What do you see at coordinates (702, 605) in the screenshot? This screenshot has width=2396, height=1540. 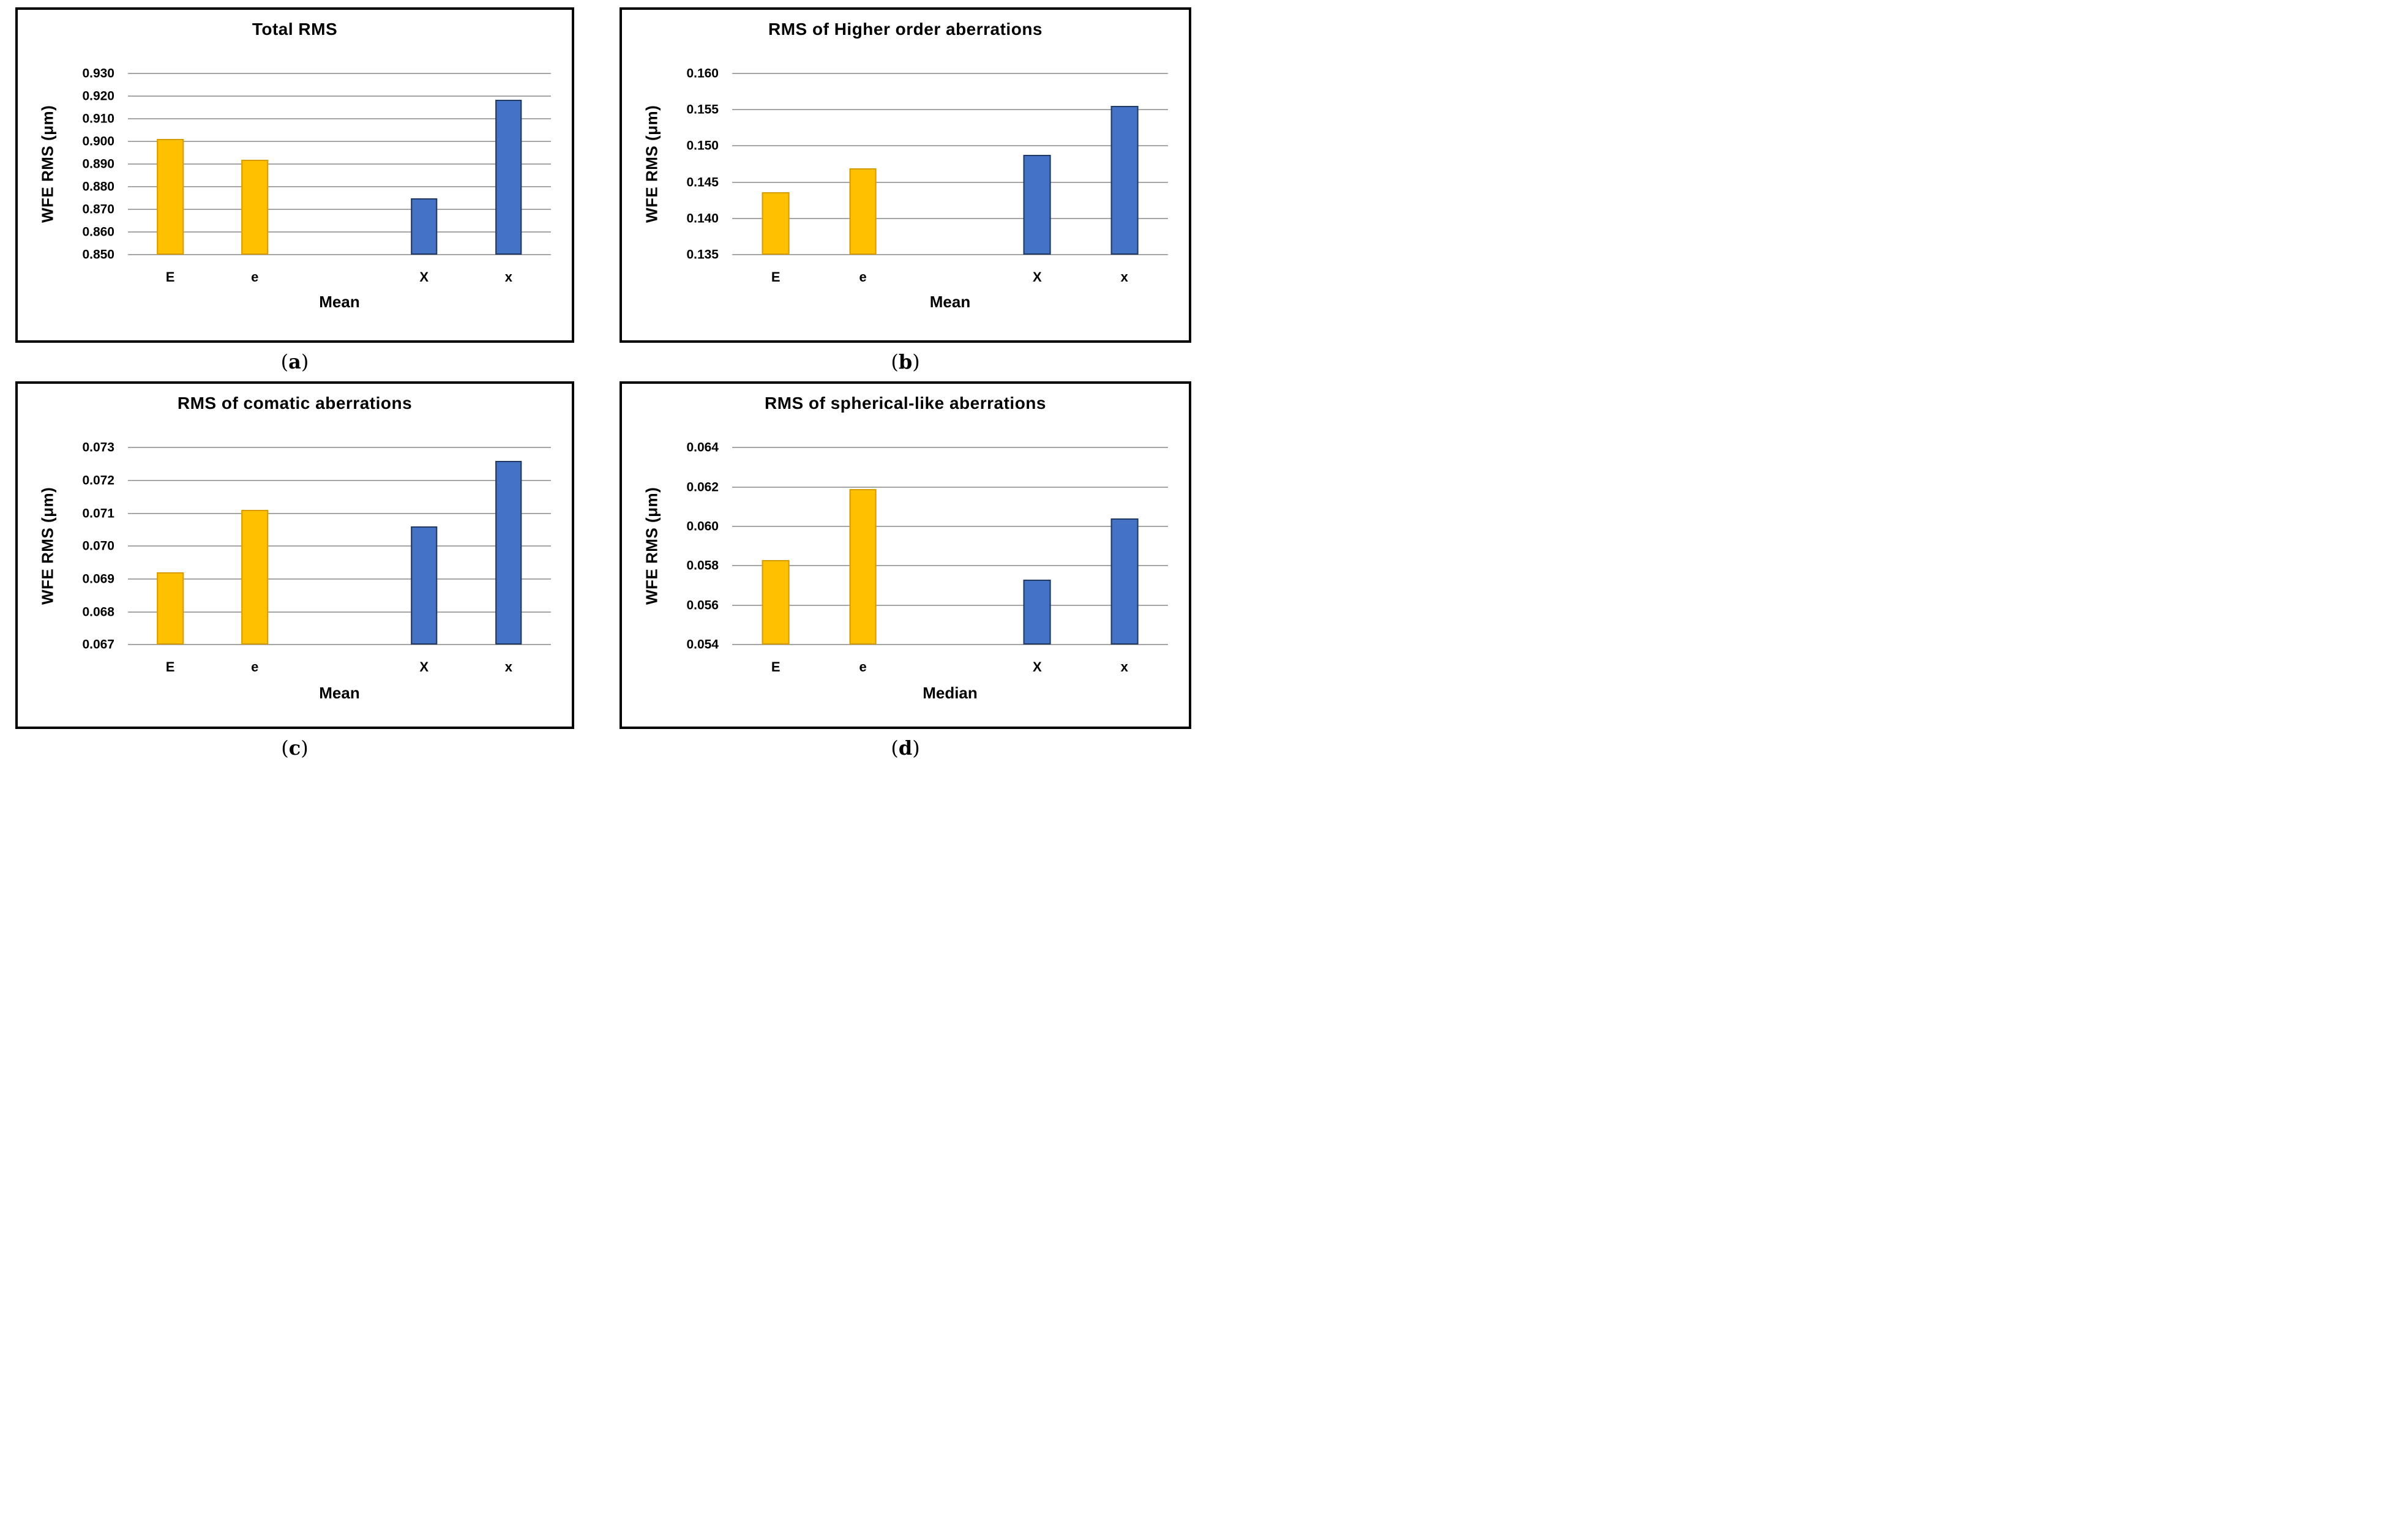 I see `y-tick-label: 0.056` at bounding box center [702, 605].